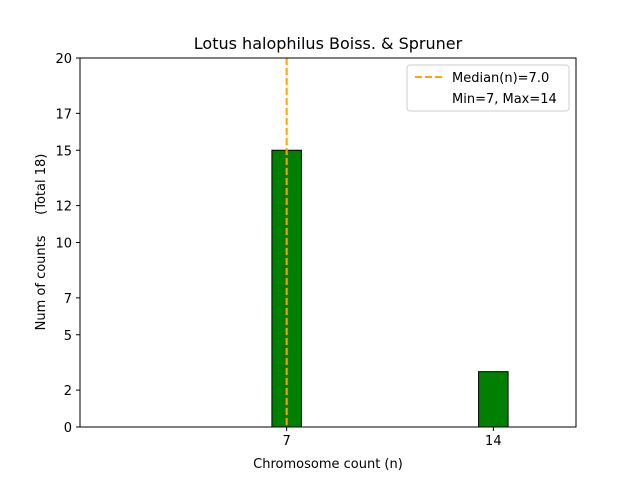 The image size is (640, 480). Describe the element at coordinates (63, 207) in the screenshot. I see `y-tick-label: 12` at that location.